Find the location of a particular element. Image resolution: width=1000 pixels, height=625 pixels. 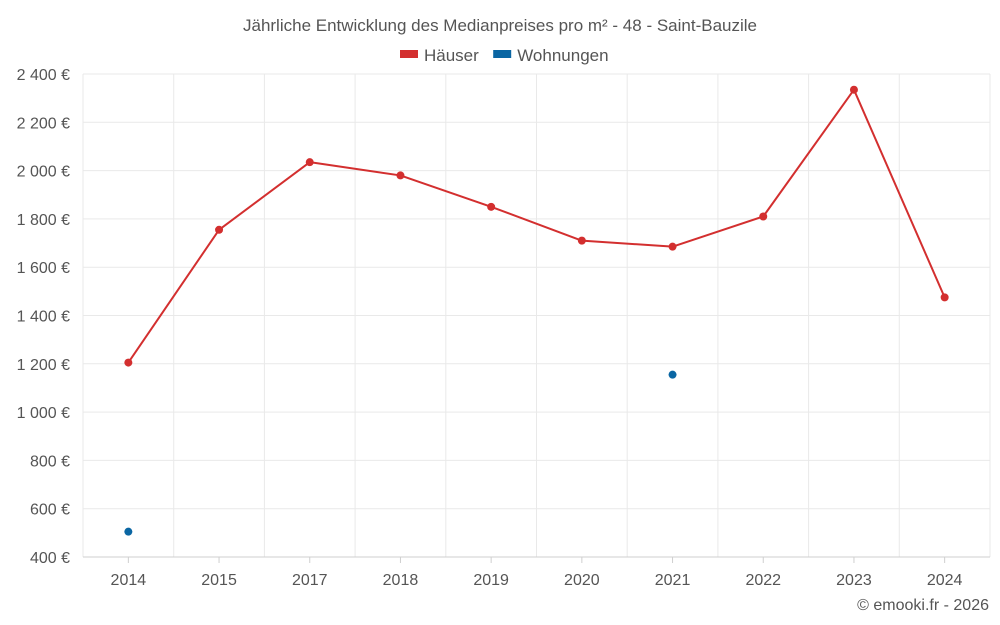

x-tick-label: 2018 is located at coordinates (401, 580).